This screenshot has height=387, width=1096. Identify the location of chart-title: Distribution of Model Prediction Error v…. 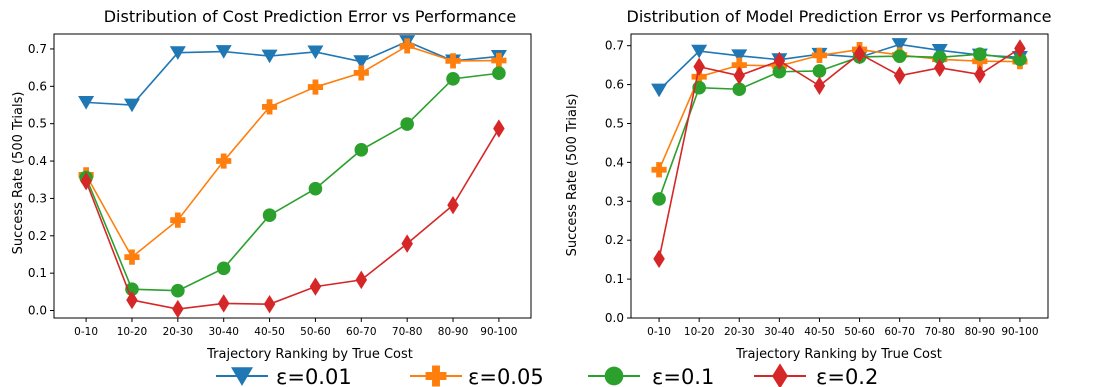
(839, 16).